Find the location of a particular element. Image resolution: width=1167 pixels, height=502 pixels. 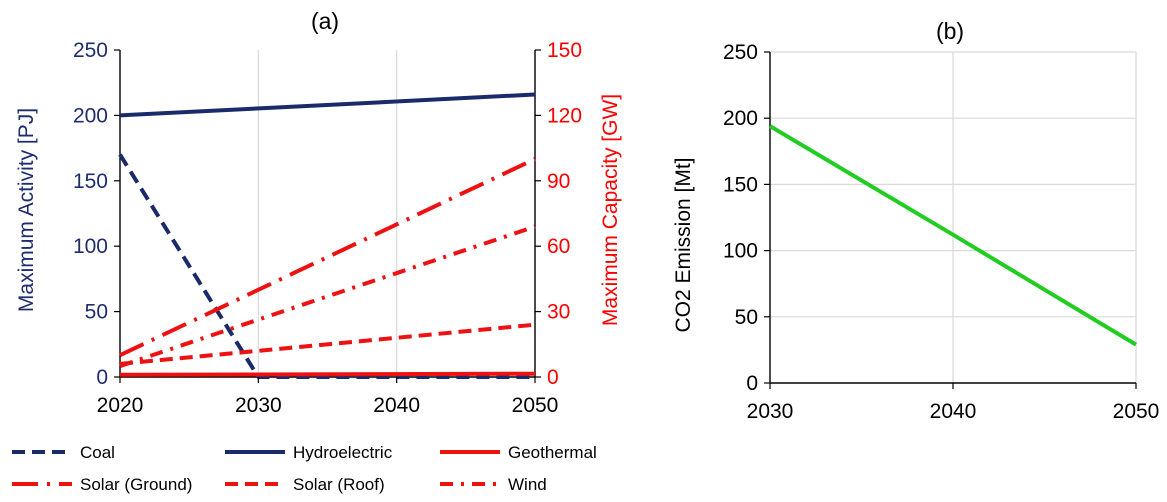

tick-label-y-left: 100 is located at coordinates (90, 246).